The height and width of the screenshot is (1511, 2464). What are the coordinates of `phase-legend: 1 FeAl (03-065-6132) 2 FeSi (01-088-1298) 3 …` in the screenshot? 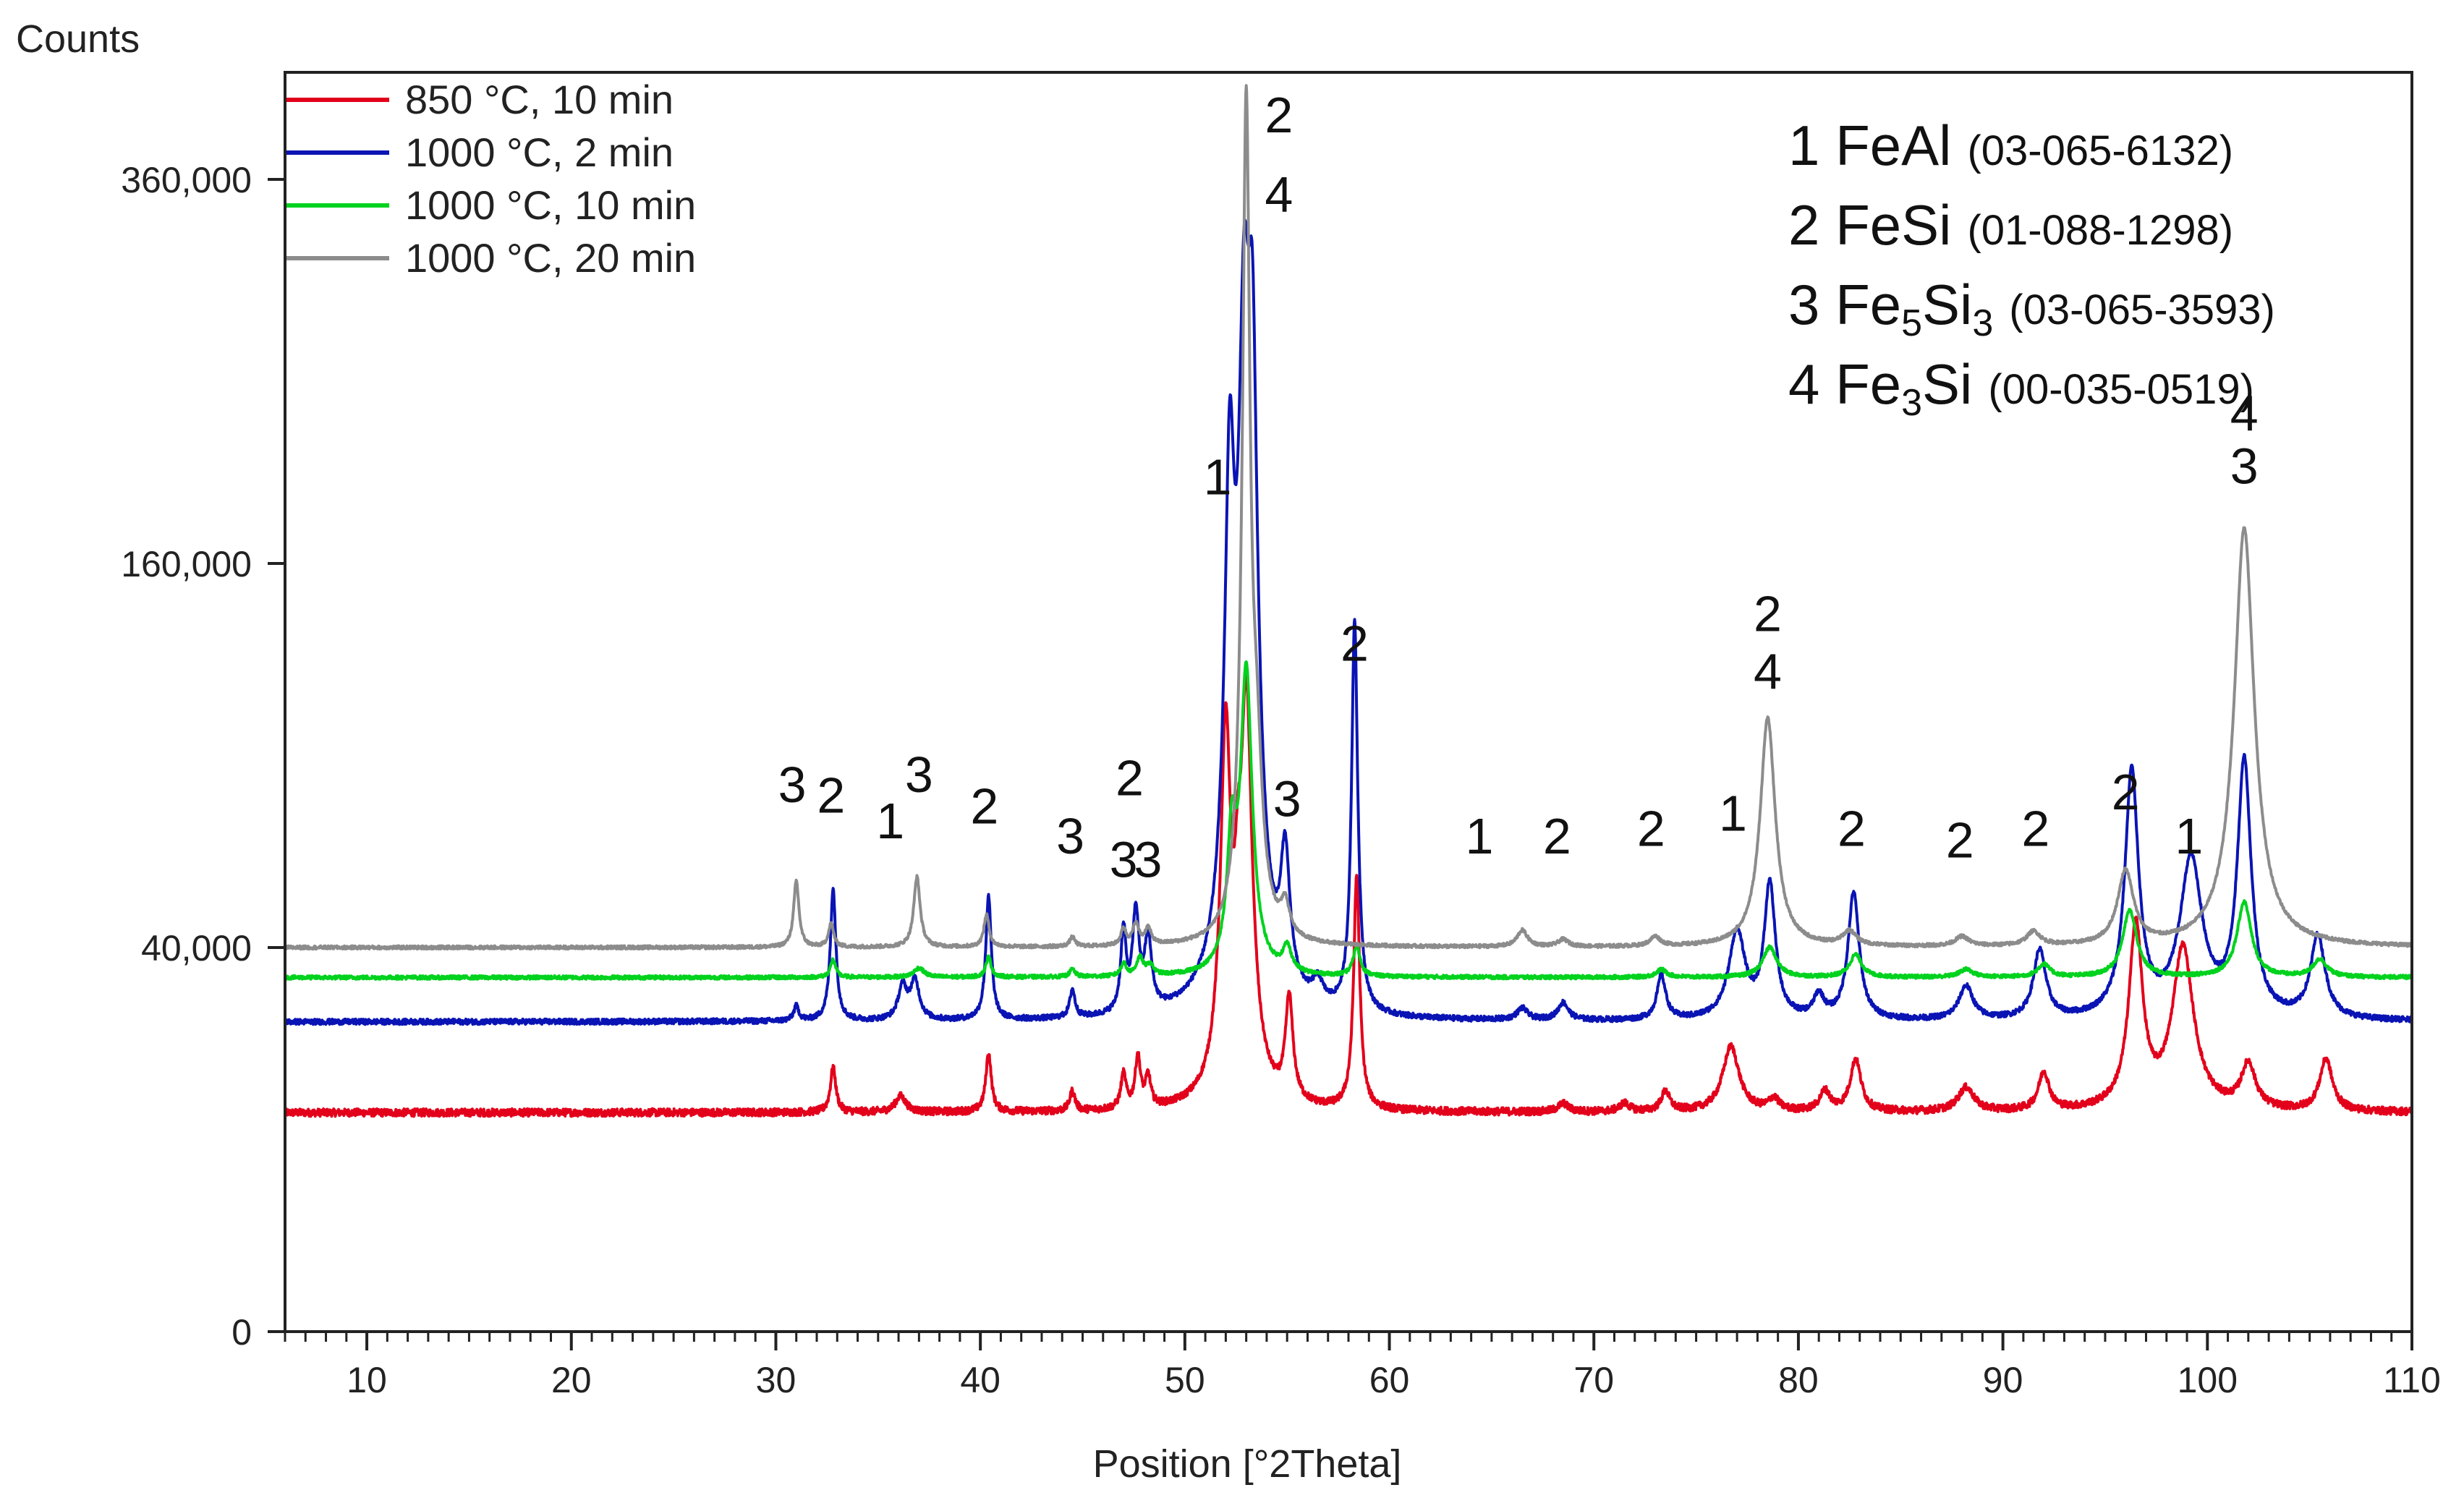 It's located at (2031, 269).